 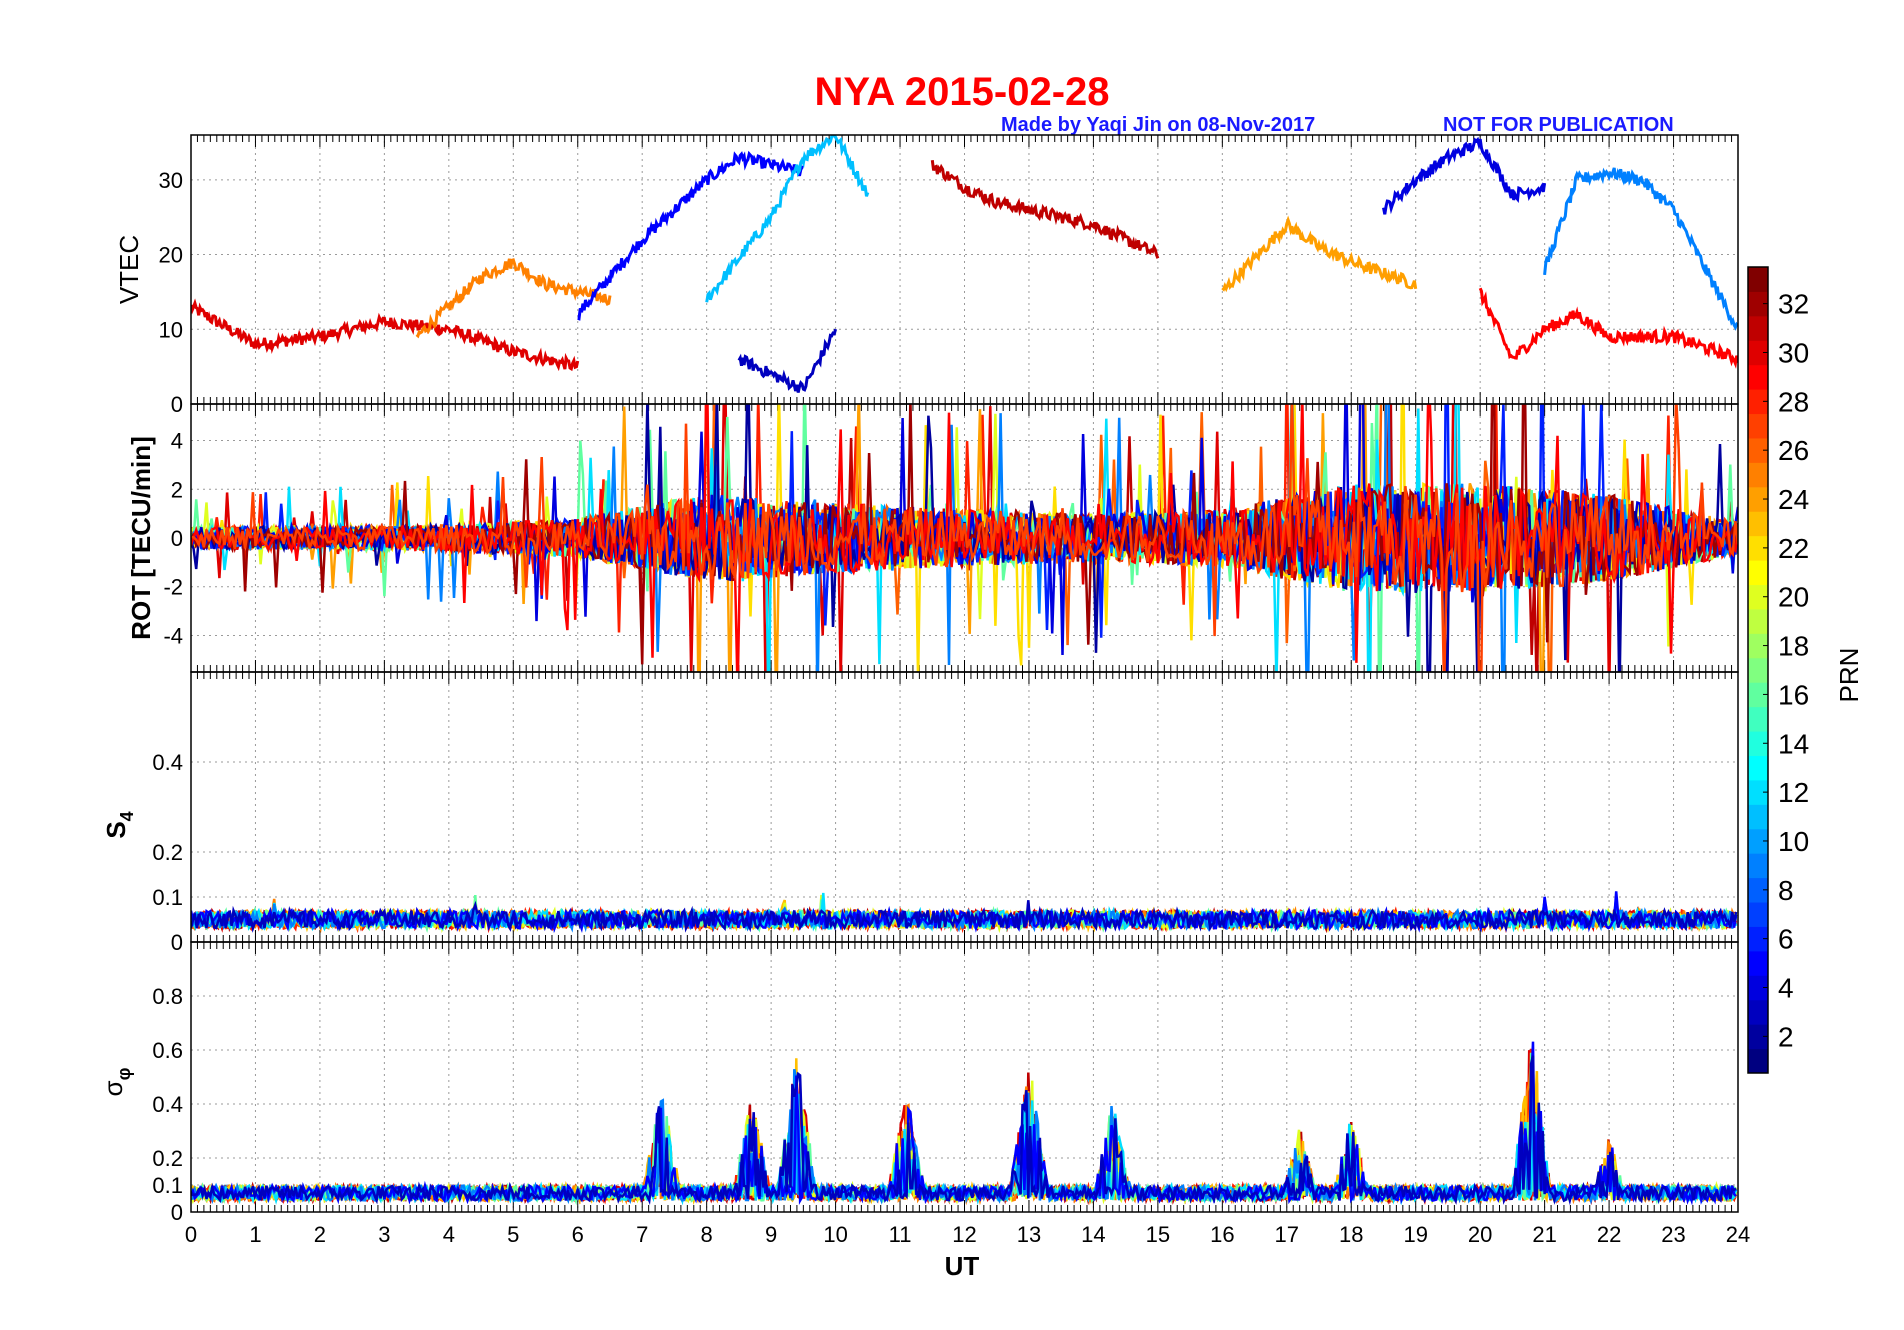 I want to click on y-axis-label: S4, so click(x=119, y=824).